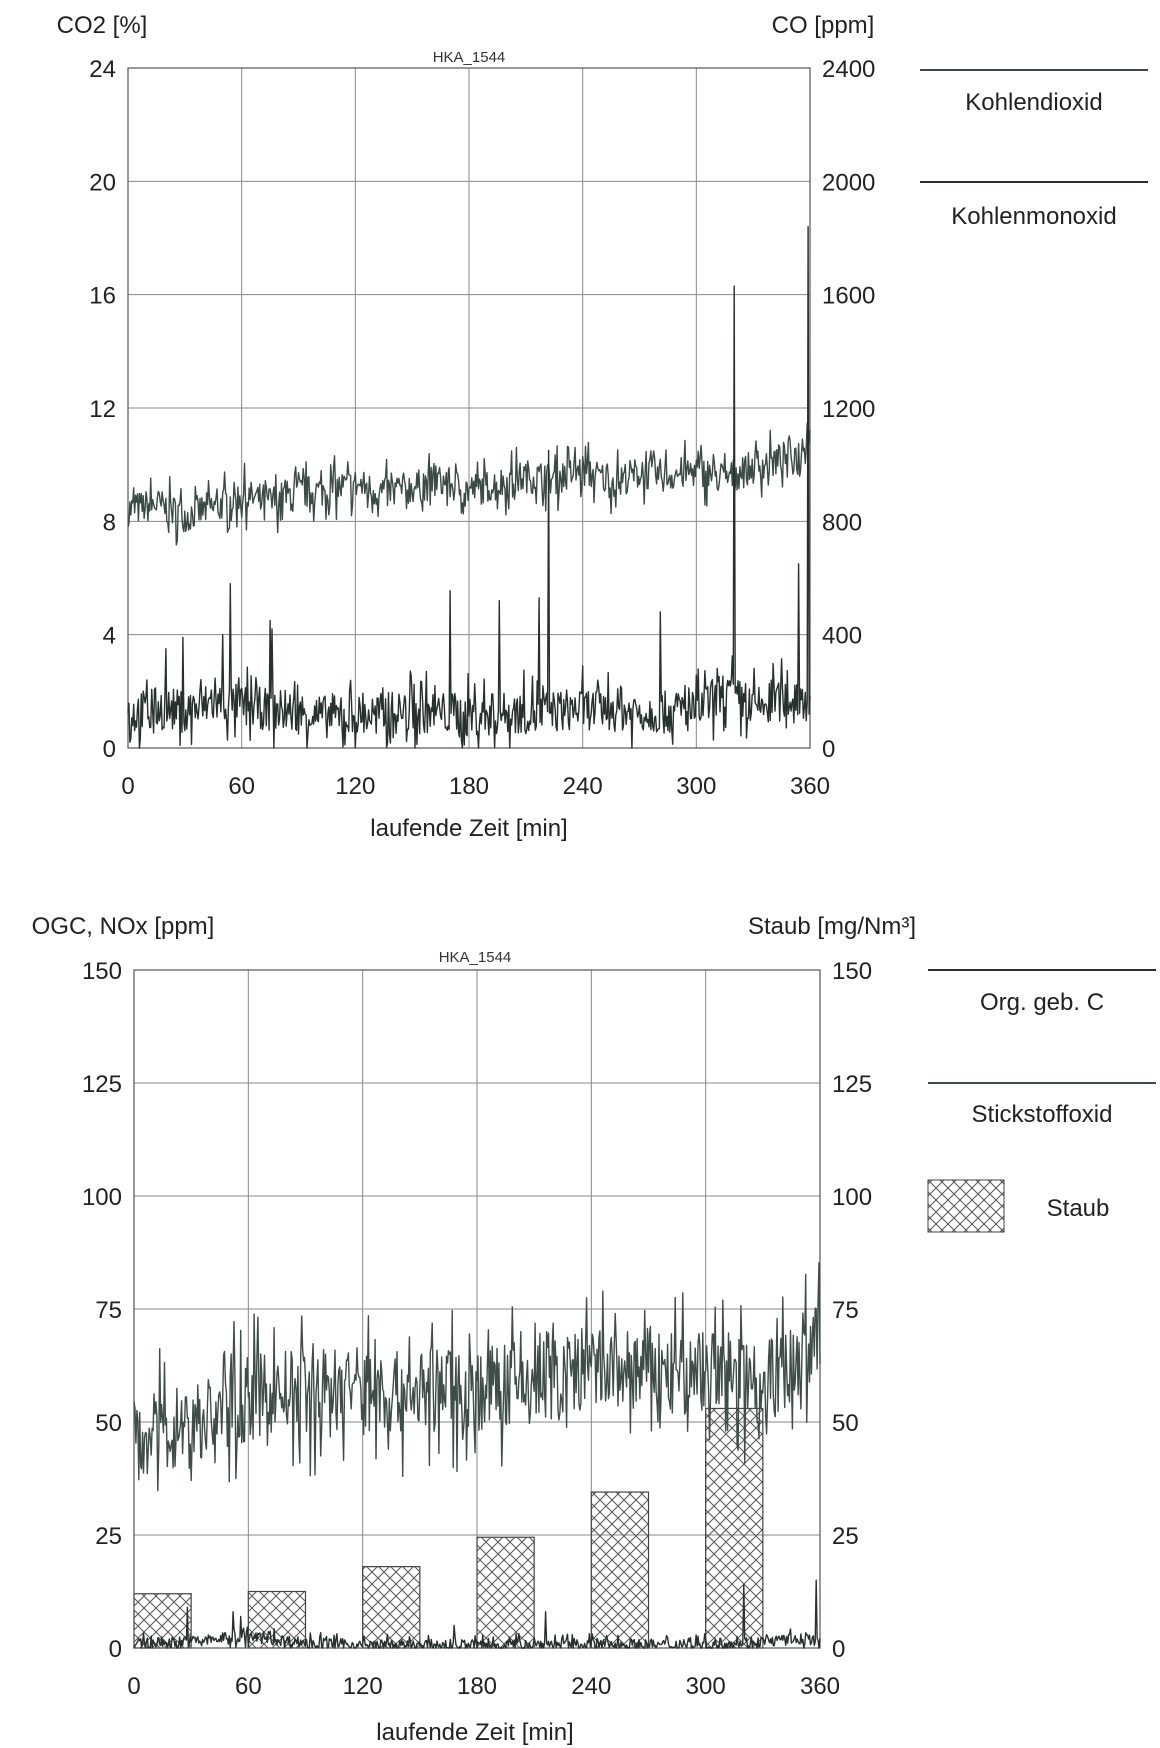 The image size is (1160, 1748). Describe the element at coordinates (109, 636) in the screenshot. I see `y-left-tick-label: 4` at that location.